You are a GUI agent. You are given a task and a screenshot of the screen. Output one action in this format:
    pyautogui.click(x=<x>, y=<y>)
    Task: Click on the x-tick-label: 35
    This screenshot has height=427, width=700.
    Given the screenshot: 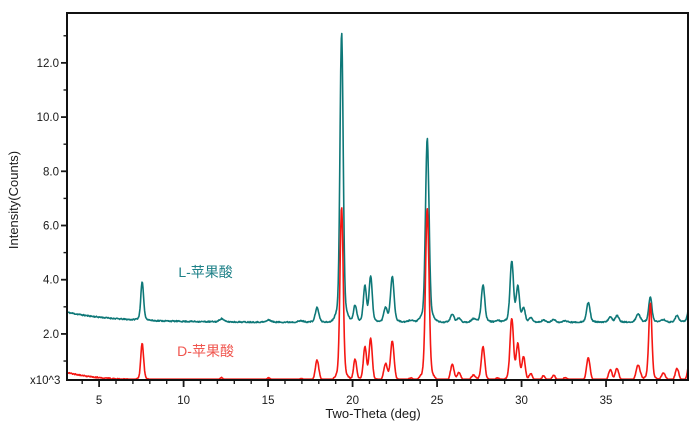 What is the action you would take?
    pyautogui.click(x=606, y=401)
    